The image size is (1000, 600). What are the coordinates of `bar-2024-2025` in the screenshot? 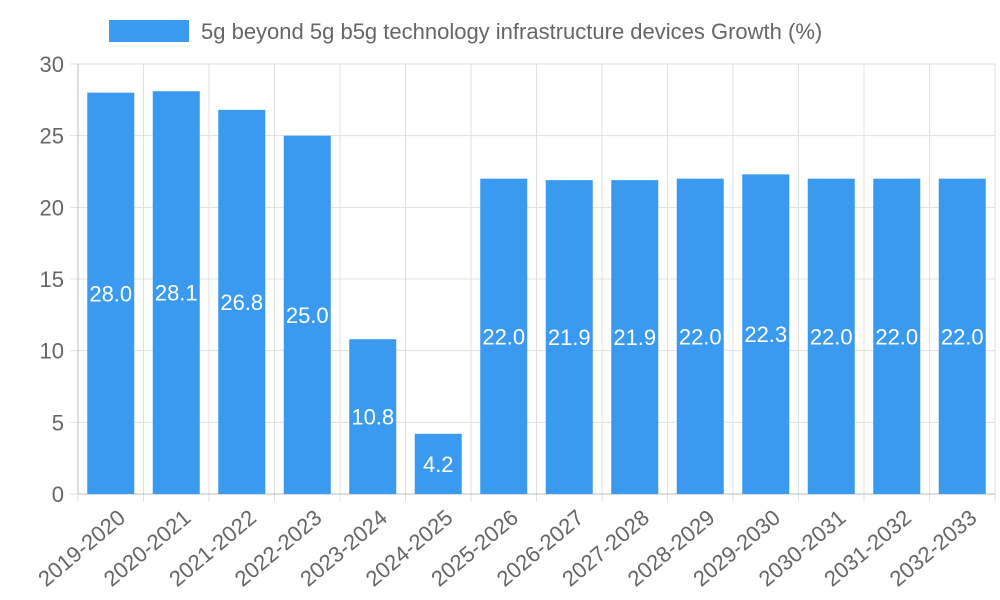 It's located at (438, 463).